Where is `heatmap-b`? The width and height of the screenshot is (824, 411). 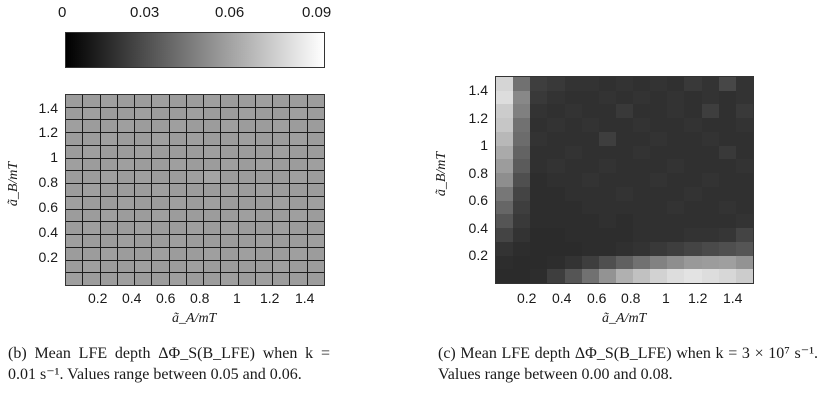 heatmap-b is located at coordinates (195, 190).